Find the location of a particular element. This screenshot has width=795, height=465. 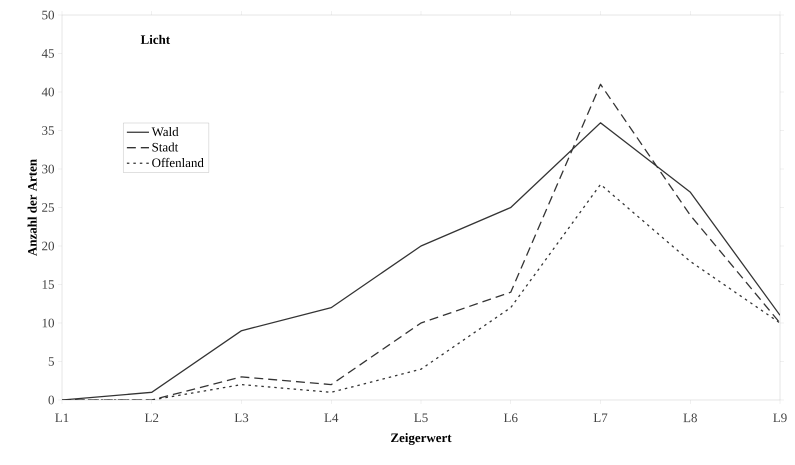

y-tick-label: 5 is located at coordinates (51, 361).